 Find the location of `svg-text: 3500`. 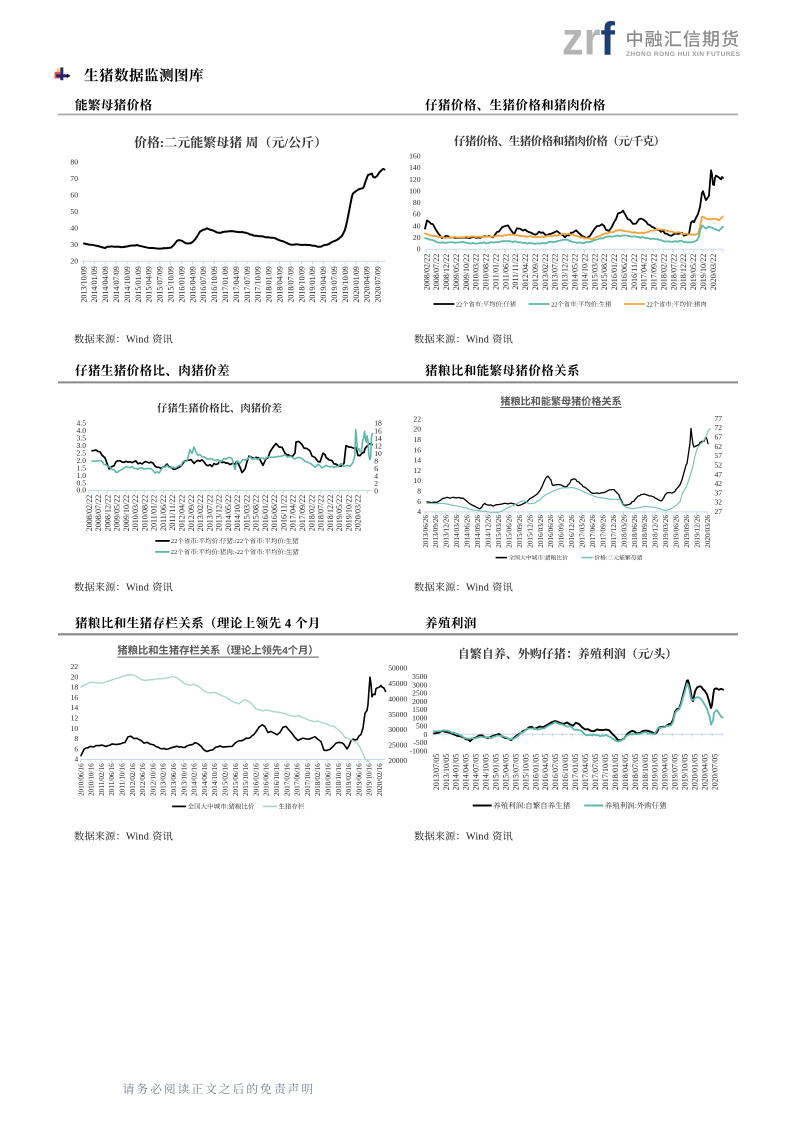

svg-text: 3500 is located at coordinates (419, 676).